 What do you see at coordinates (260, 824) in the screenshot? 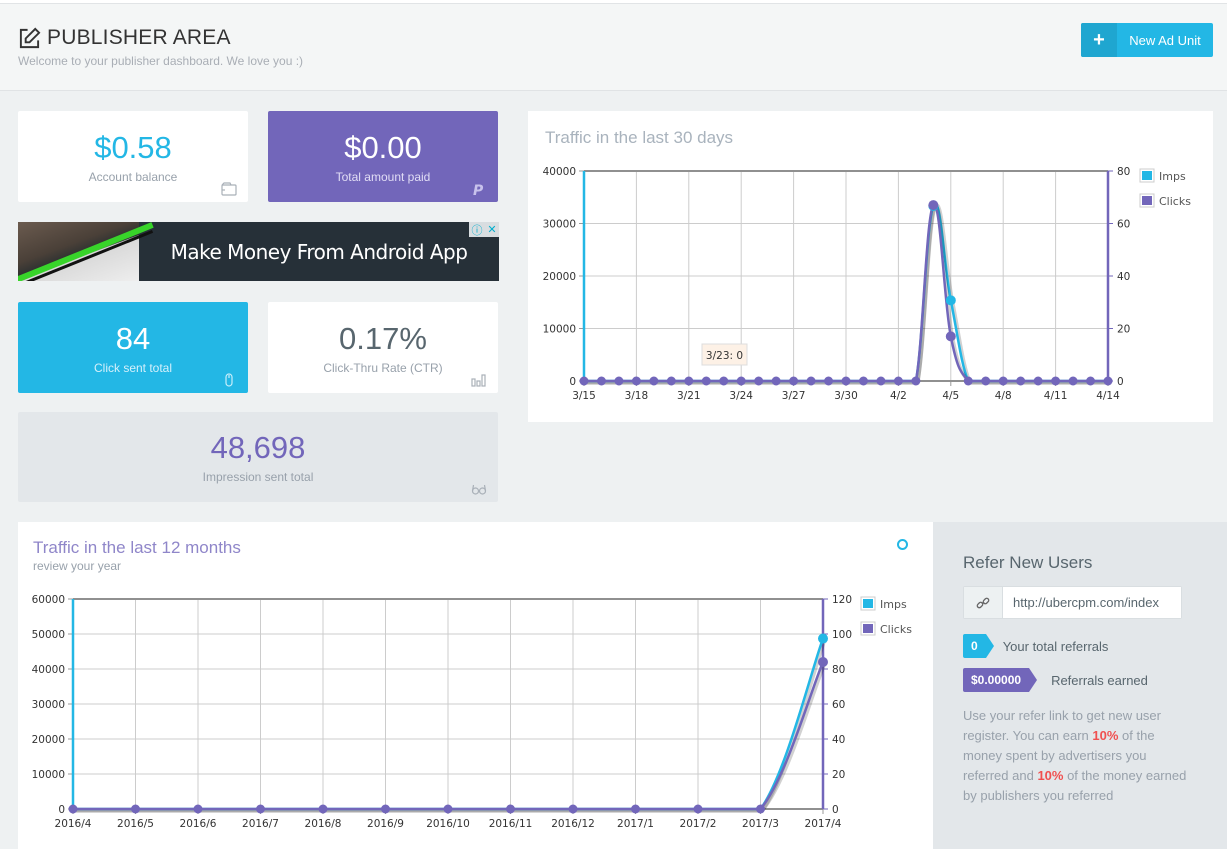
I see `x-tick-label: 2016/7` at bounding box center [260, 824].